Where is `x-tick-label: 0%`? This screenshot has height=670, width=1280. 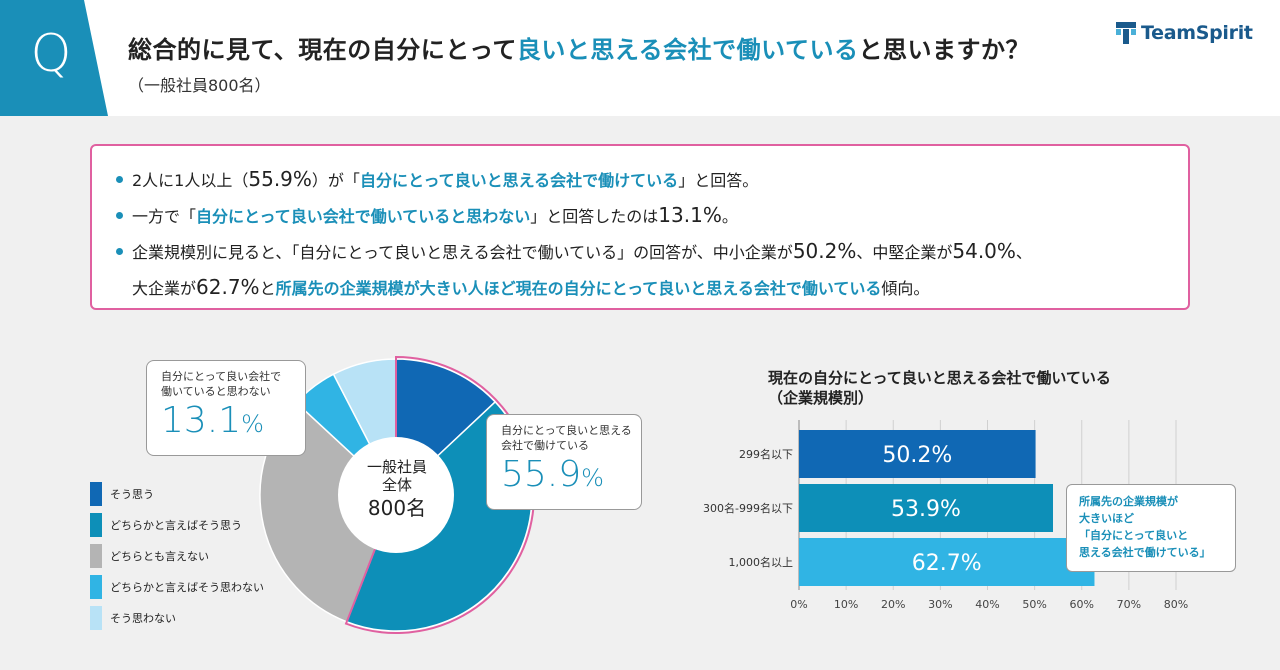 x-tick-label: 0% is located at coordinates (798, 604).